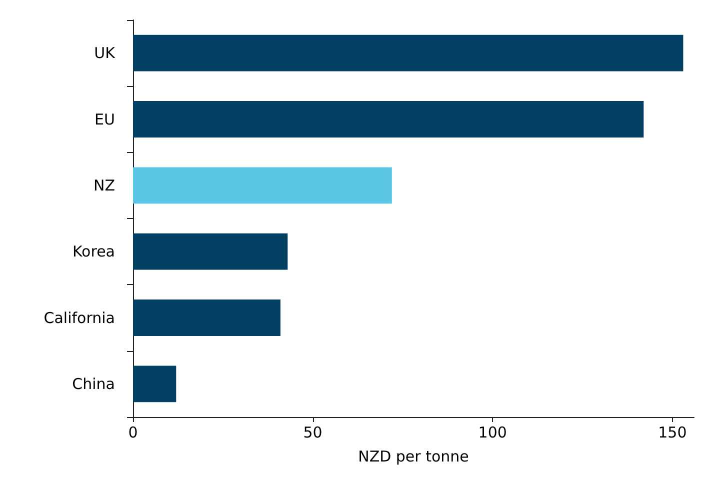  I want to click on y-tick-label: Korea, so click(93, 251).